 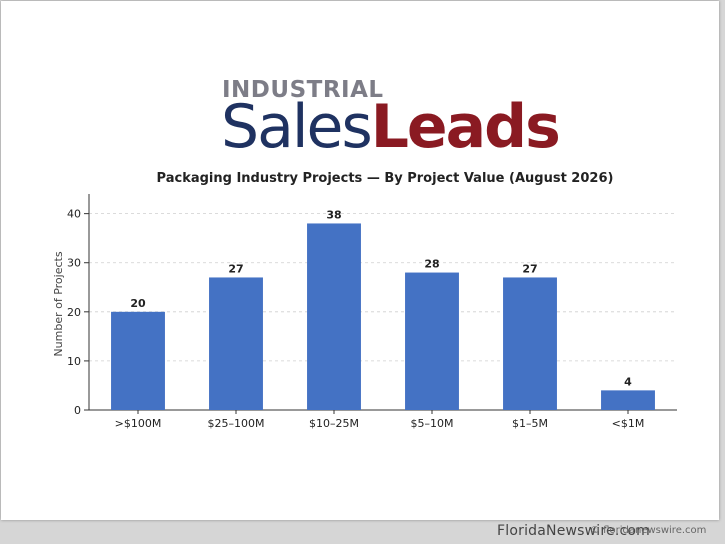 I want to click on x-tick-label: $25–100M, so click(x=236, y=423).